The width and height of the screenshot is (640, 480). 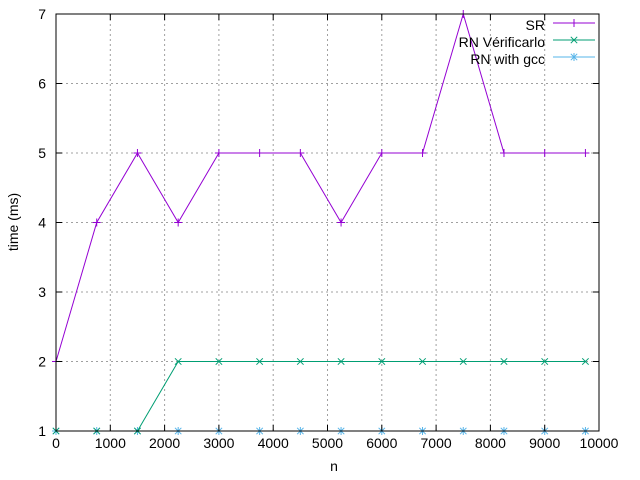 I want to click on x-tick-label: 1000, so click(x=110, y=443).